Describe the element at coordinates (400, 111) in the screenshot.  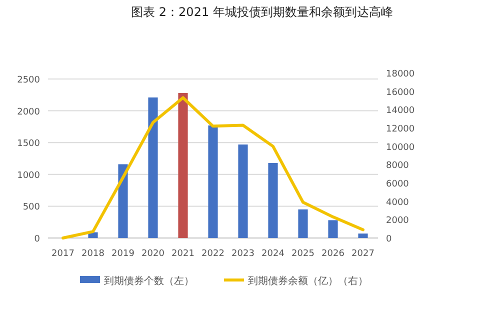
I see `y2-tick-label: 14000` at that location.